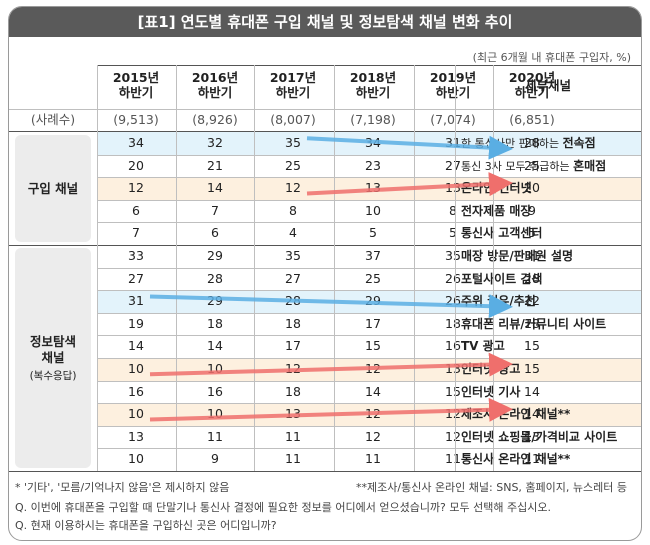 This screenshot has height=545, width=650. Describe the element at coordinates (453, 278) in the screenshot. I see `table-cell: 26` at that location.